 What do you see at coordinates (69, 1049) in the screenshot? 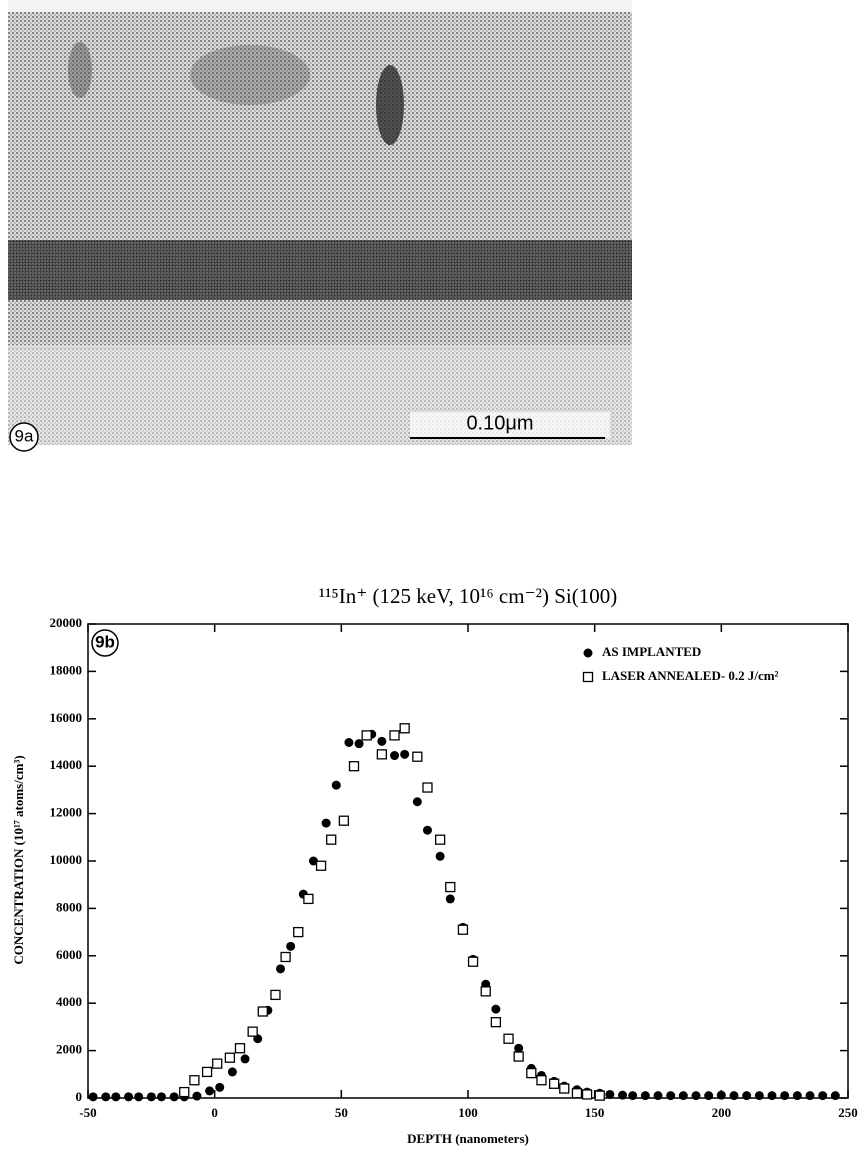
I see `y-tick-label: 2000` at bounding box center [69, 1049].